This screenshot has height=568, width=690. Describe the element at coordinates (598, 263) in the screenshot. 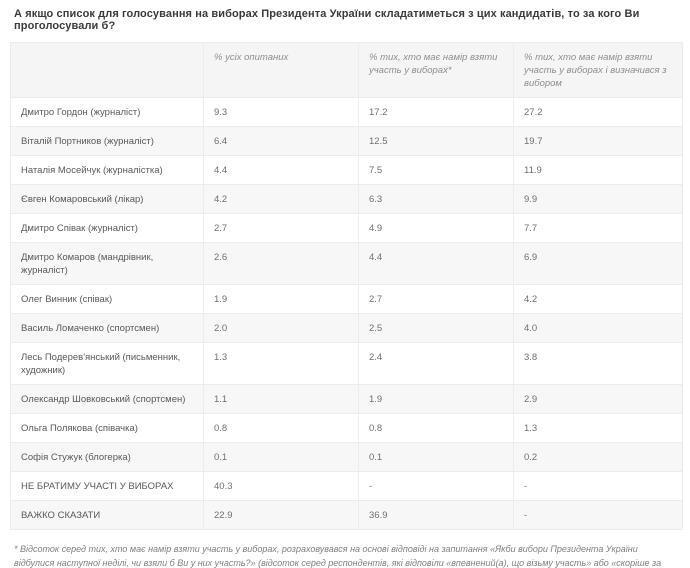

I see `value-cell: 6.9` at that location.